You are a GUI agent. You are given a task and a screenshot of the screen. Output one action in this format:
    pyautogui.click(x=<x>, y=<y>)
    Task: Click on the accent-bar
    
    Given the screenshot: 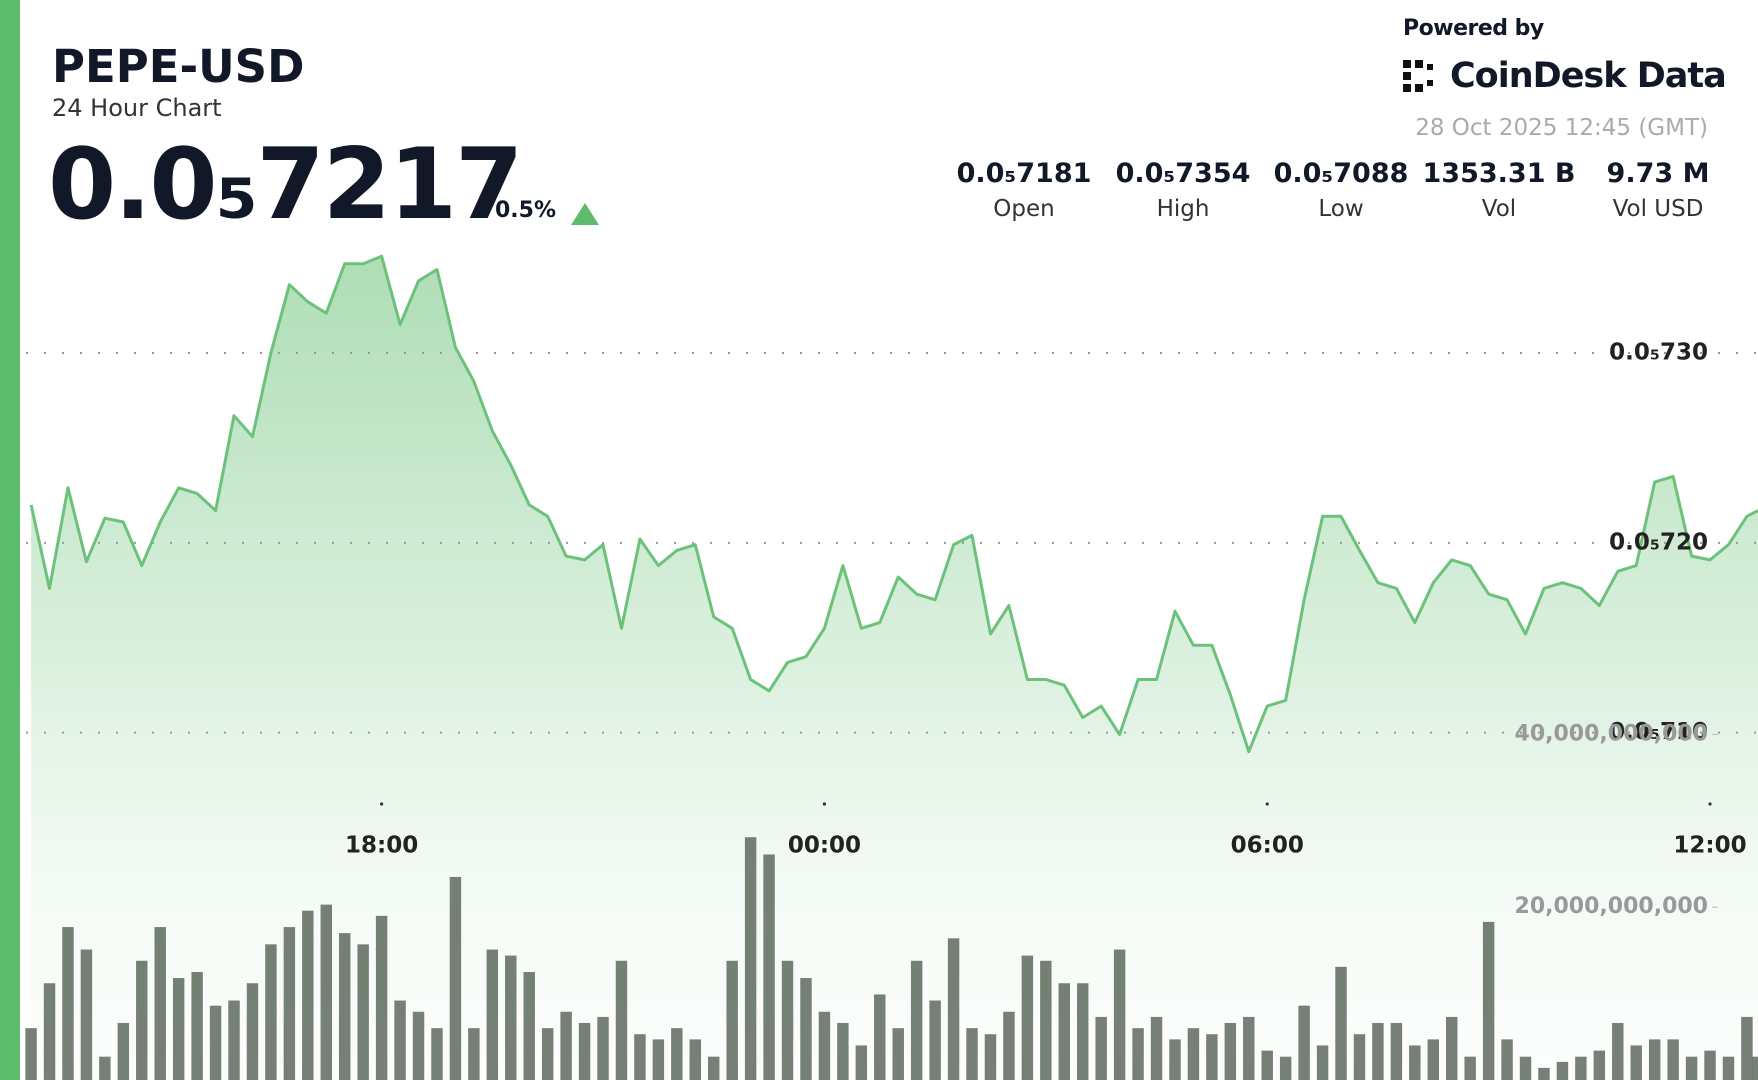 What is the action you would take?
    pyautogui.click(x=10, y=540)
    